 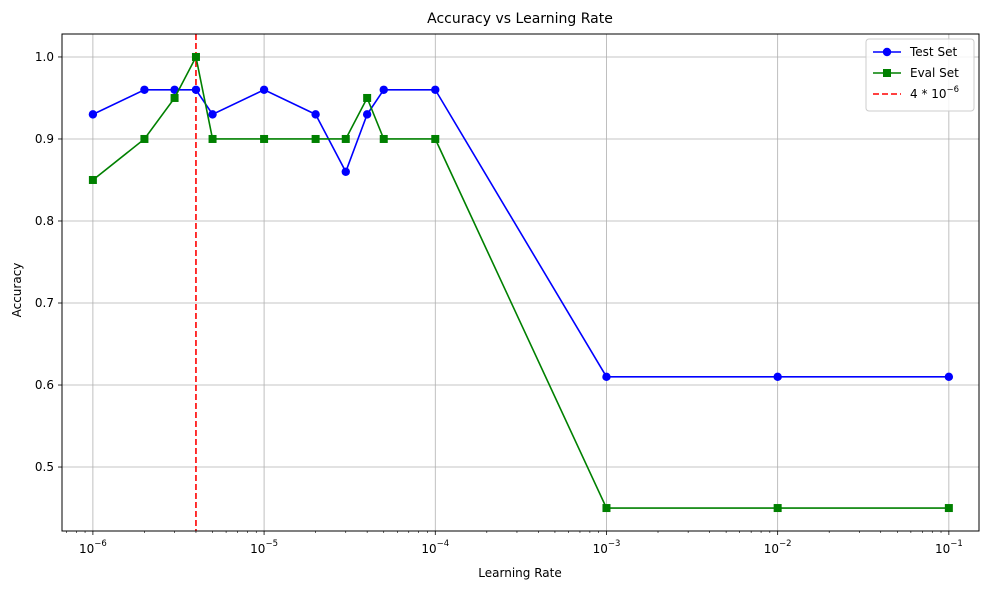 I want to click on legend-label-exponent: −6, so click(x=953, y=90).